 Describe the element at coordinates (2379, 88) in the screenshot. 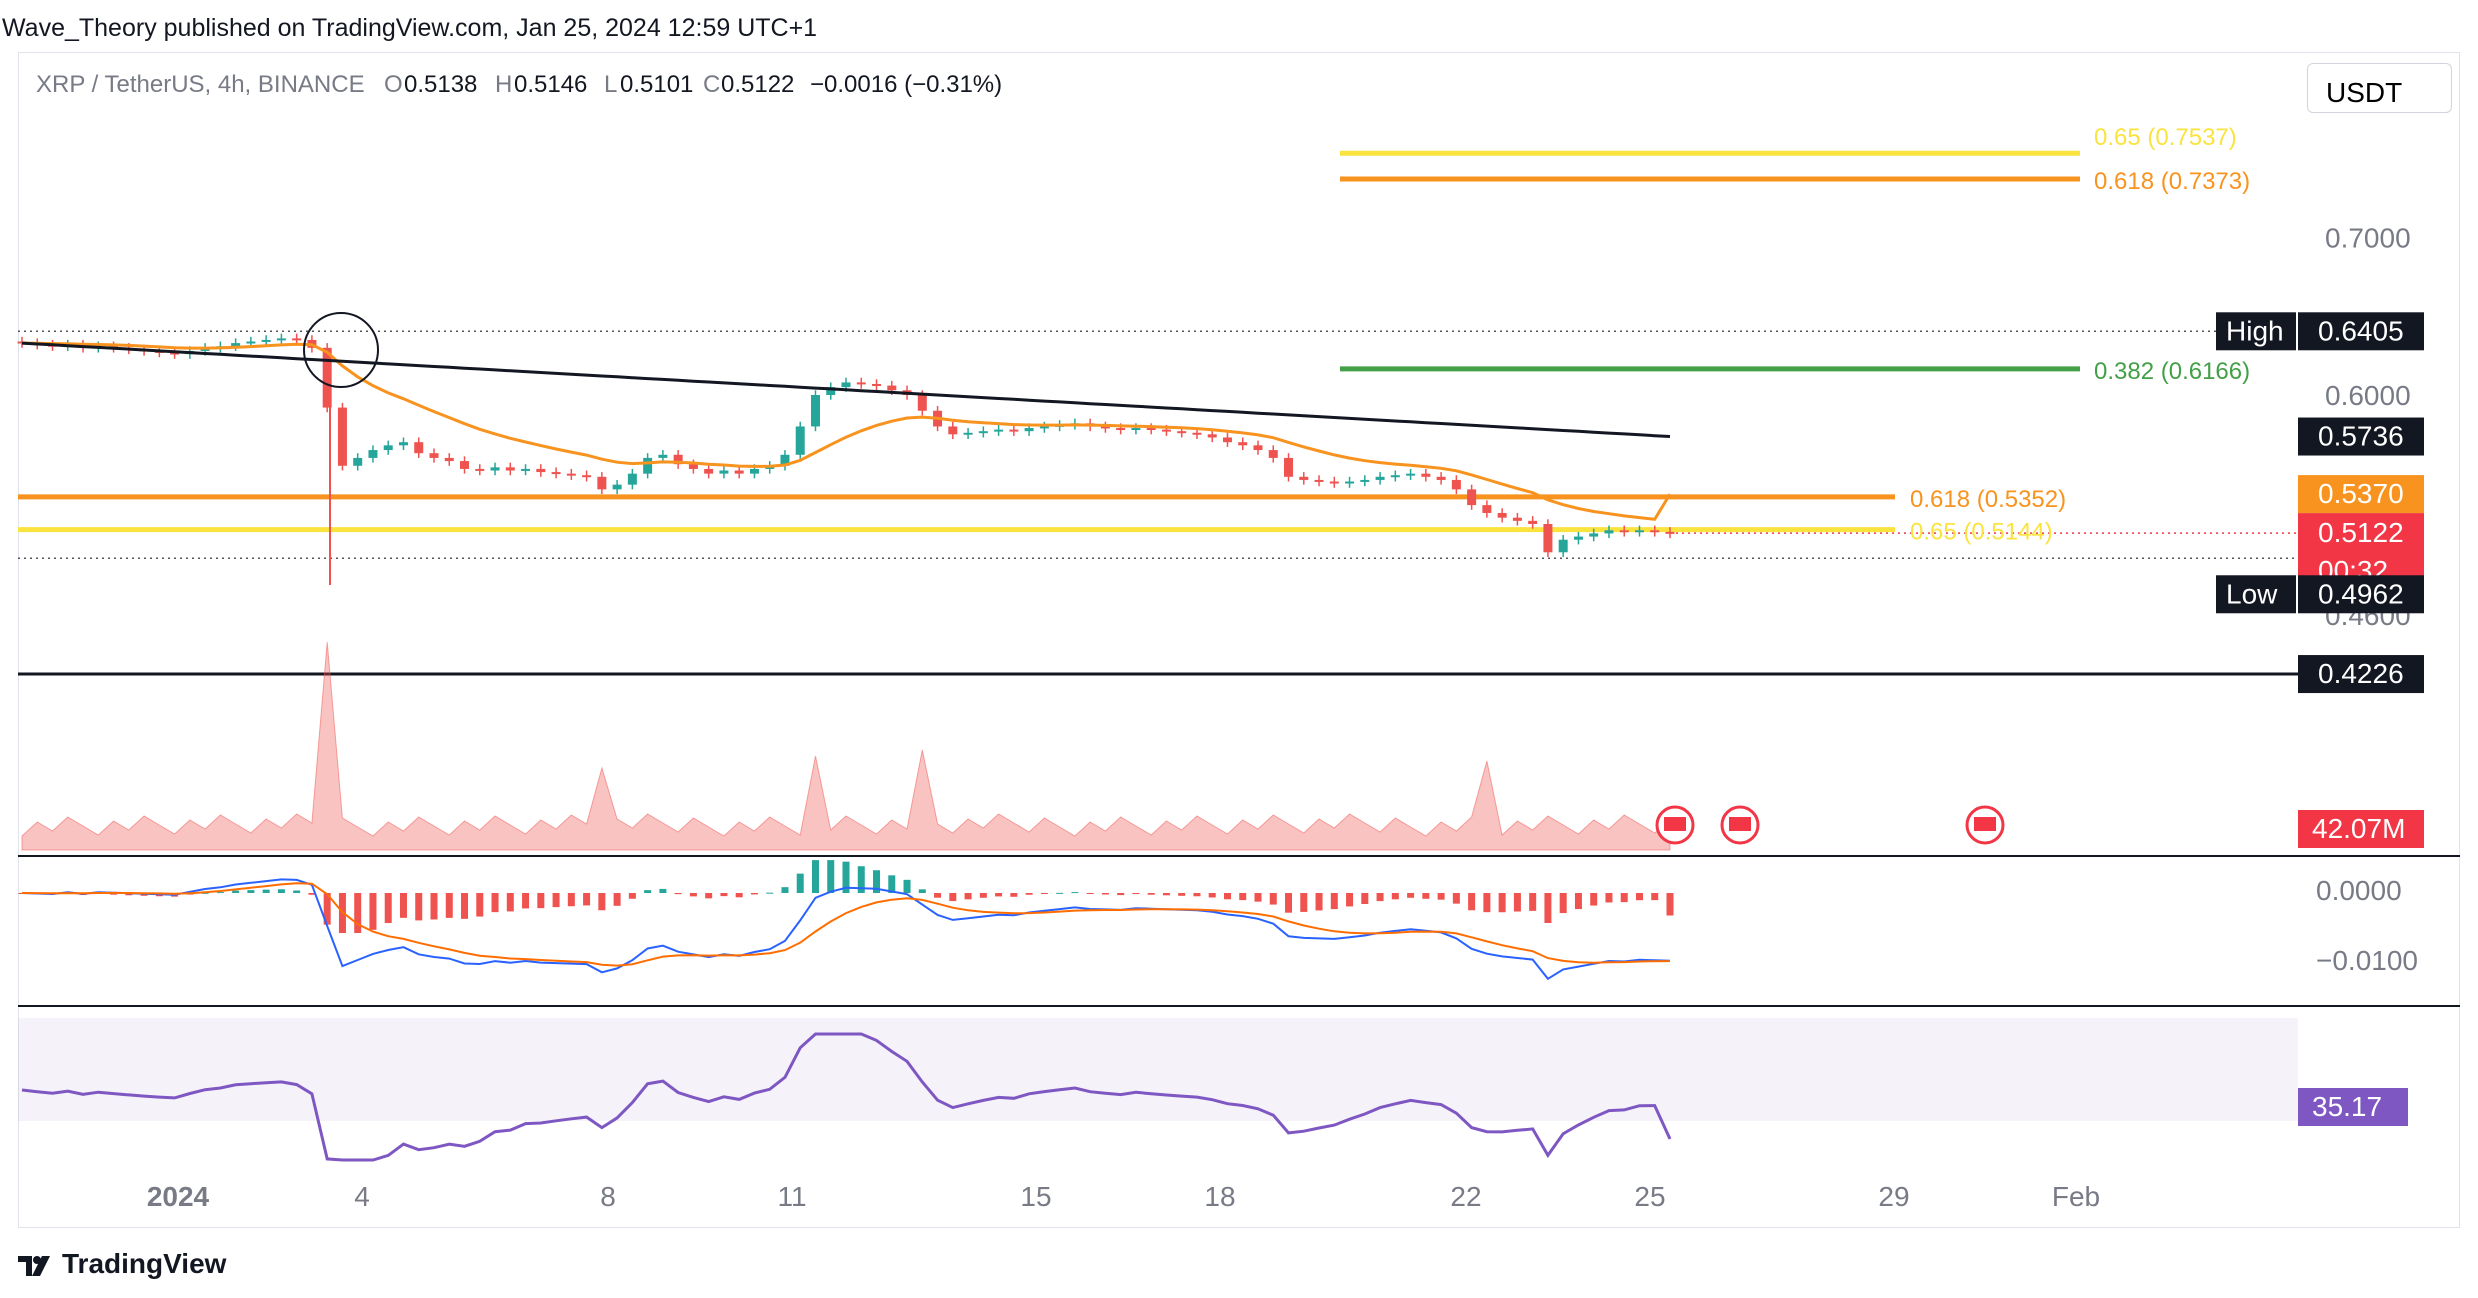

I see `currency-button: USDT` at that location.